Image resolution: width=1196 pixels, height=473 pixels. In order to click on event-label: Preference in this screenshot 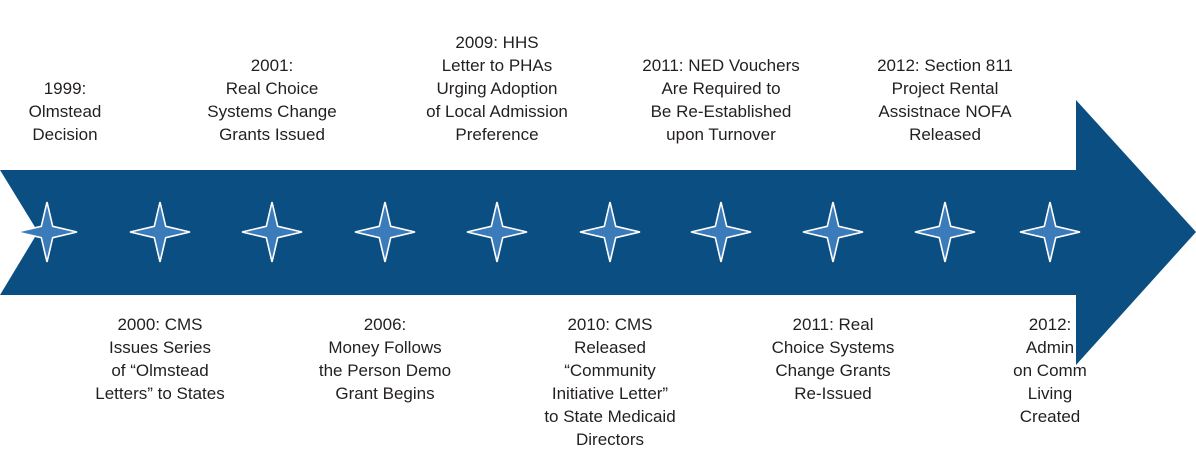, I will do `click(496, 134)`.